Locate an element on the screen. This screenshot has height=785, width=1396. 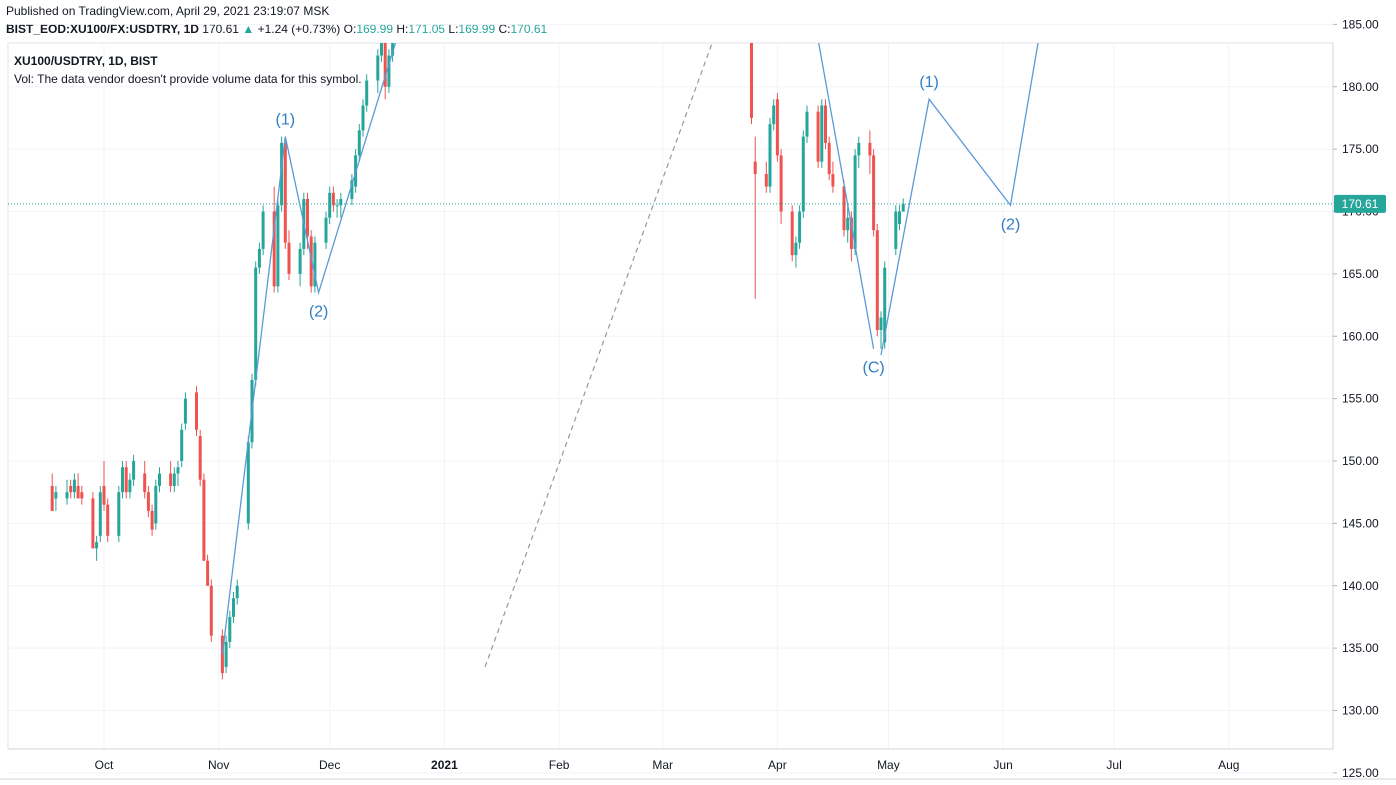
quote-change: +1.24 (+0.73%) is located at coordinates (299, 29).